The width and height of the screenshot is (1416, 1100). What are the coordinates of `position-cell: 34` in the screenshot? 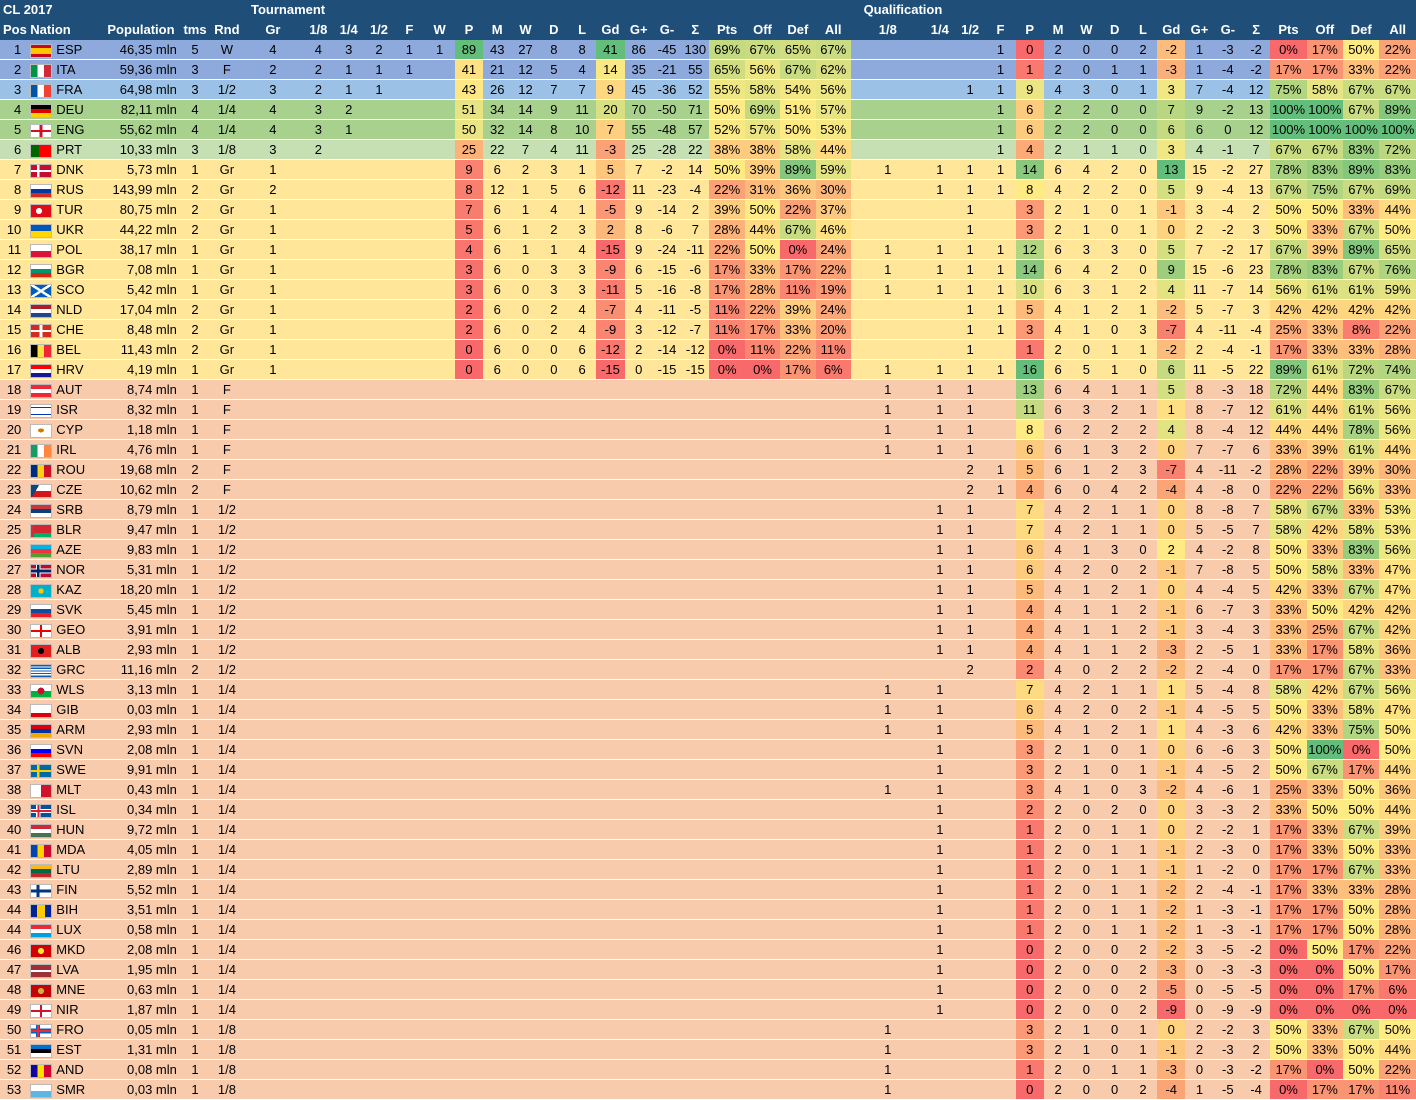 It's located at (14, 709).